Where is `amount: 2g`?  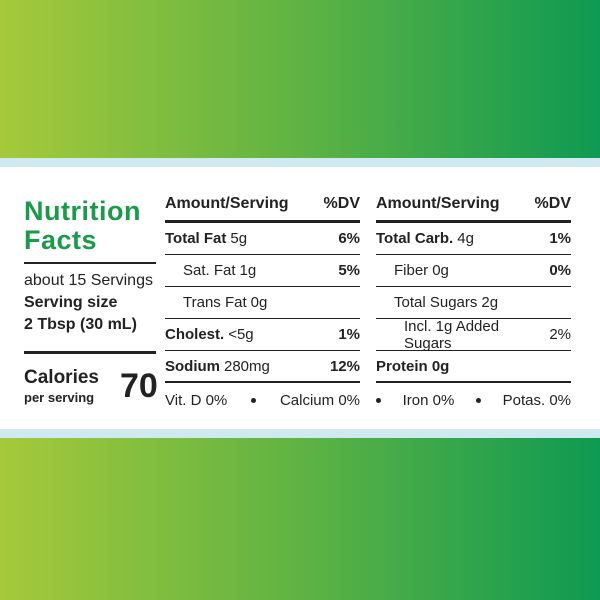 amount: 2g is located at coordinates (490, 302).